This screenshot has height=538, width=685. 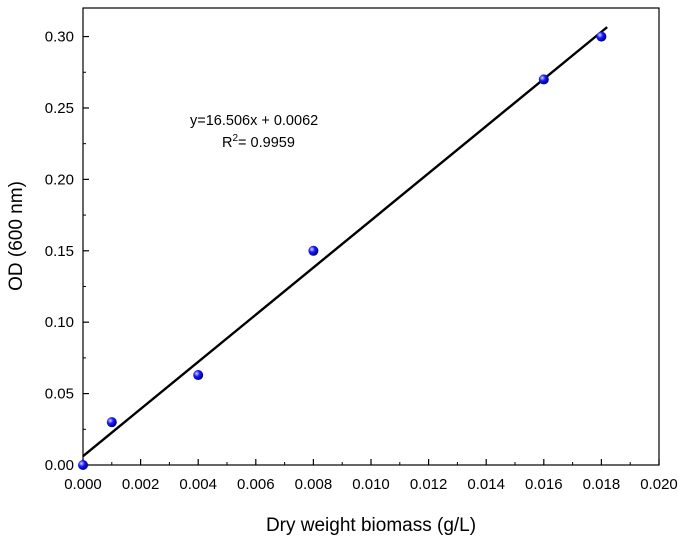 What do you see at coordinates (602, 484) in the screenshot?
I see `x-tick-label: 0.018` at bounding box center [602, 484].